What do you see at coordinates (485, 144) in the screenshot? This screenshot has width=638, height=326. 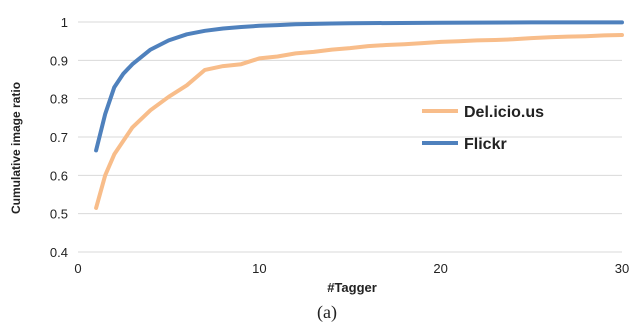 I see `legend-label: Flickr` at bounding box center [485, 144].